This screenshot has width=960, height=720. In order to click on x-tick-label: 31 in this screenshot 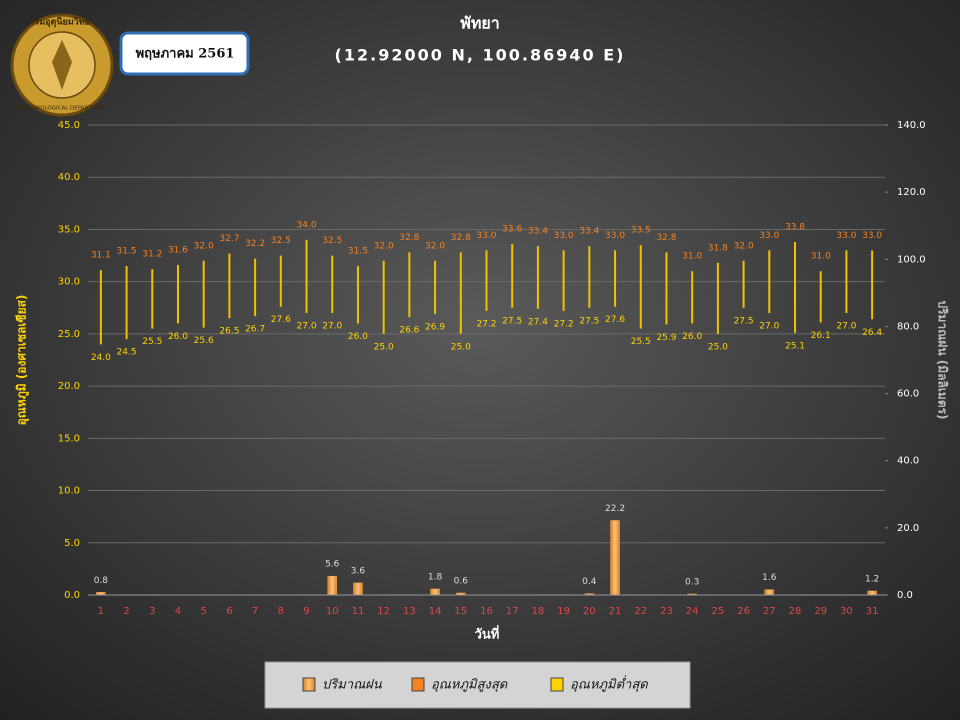, I will do `click(872, 611)`.